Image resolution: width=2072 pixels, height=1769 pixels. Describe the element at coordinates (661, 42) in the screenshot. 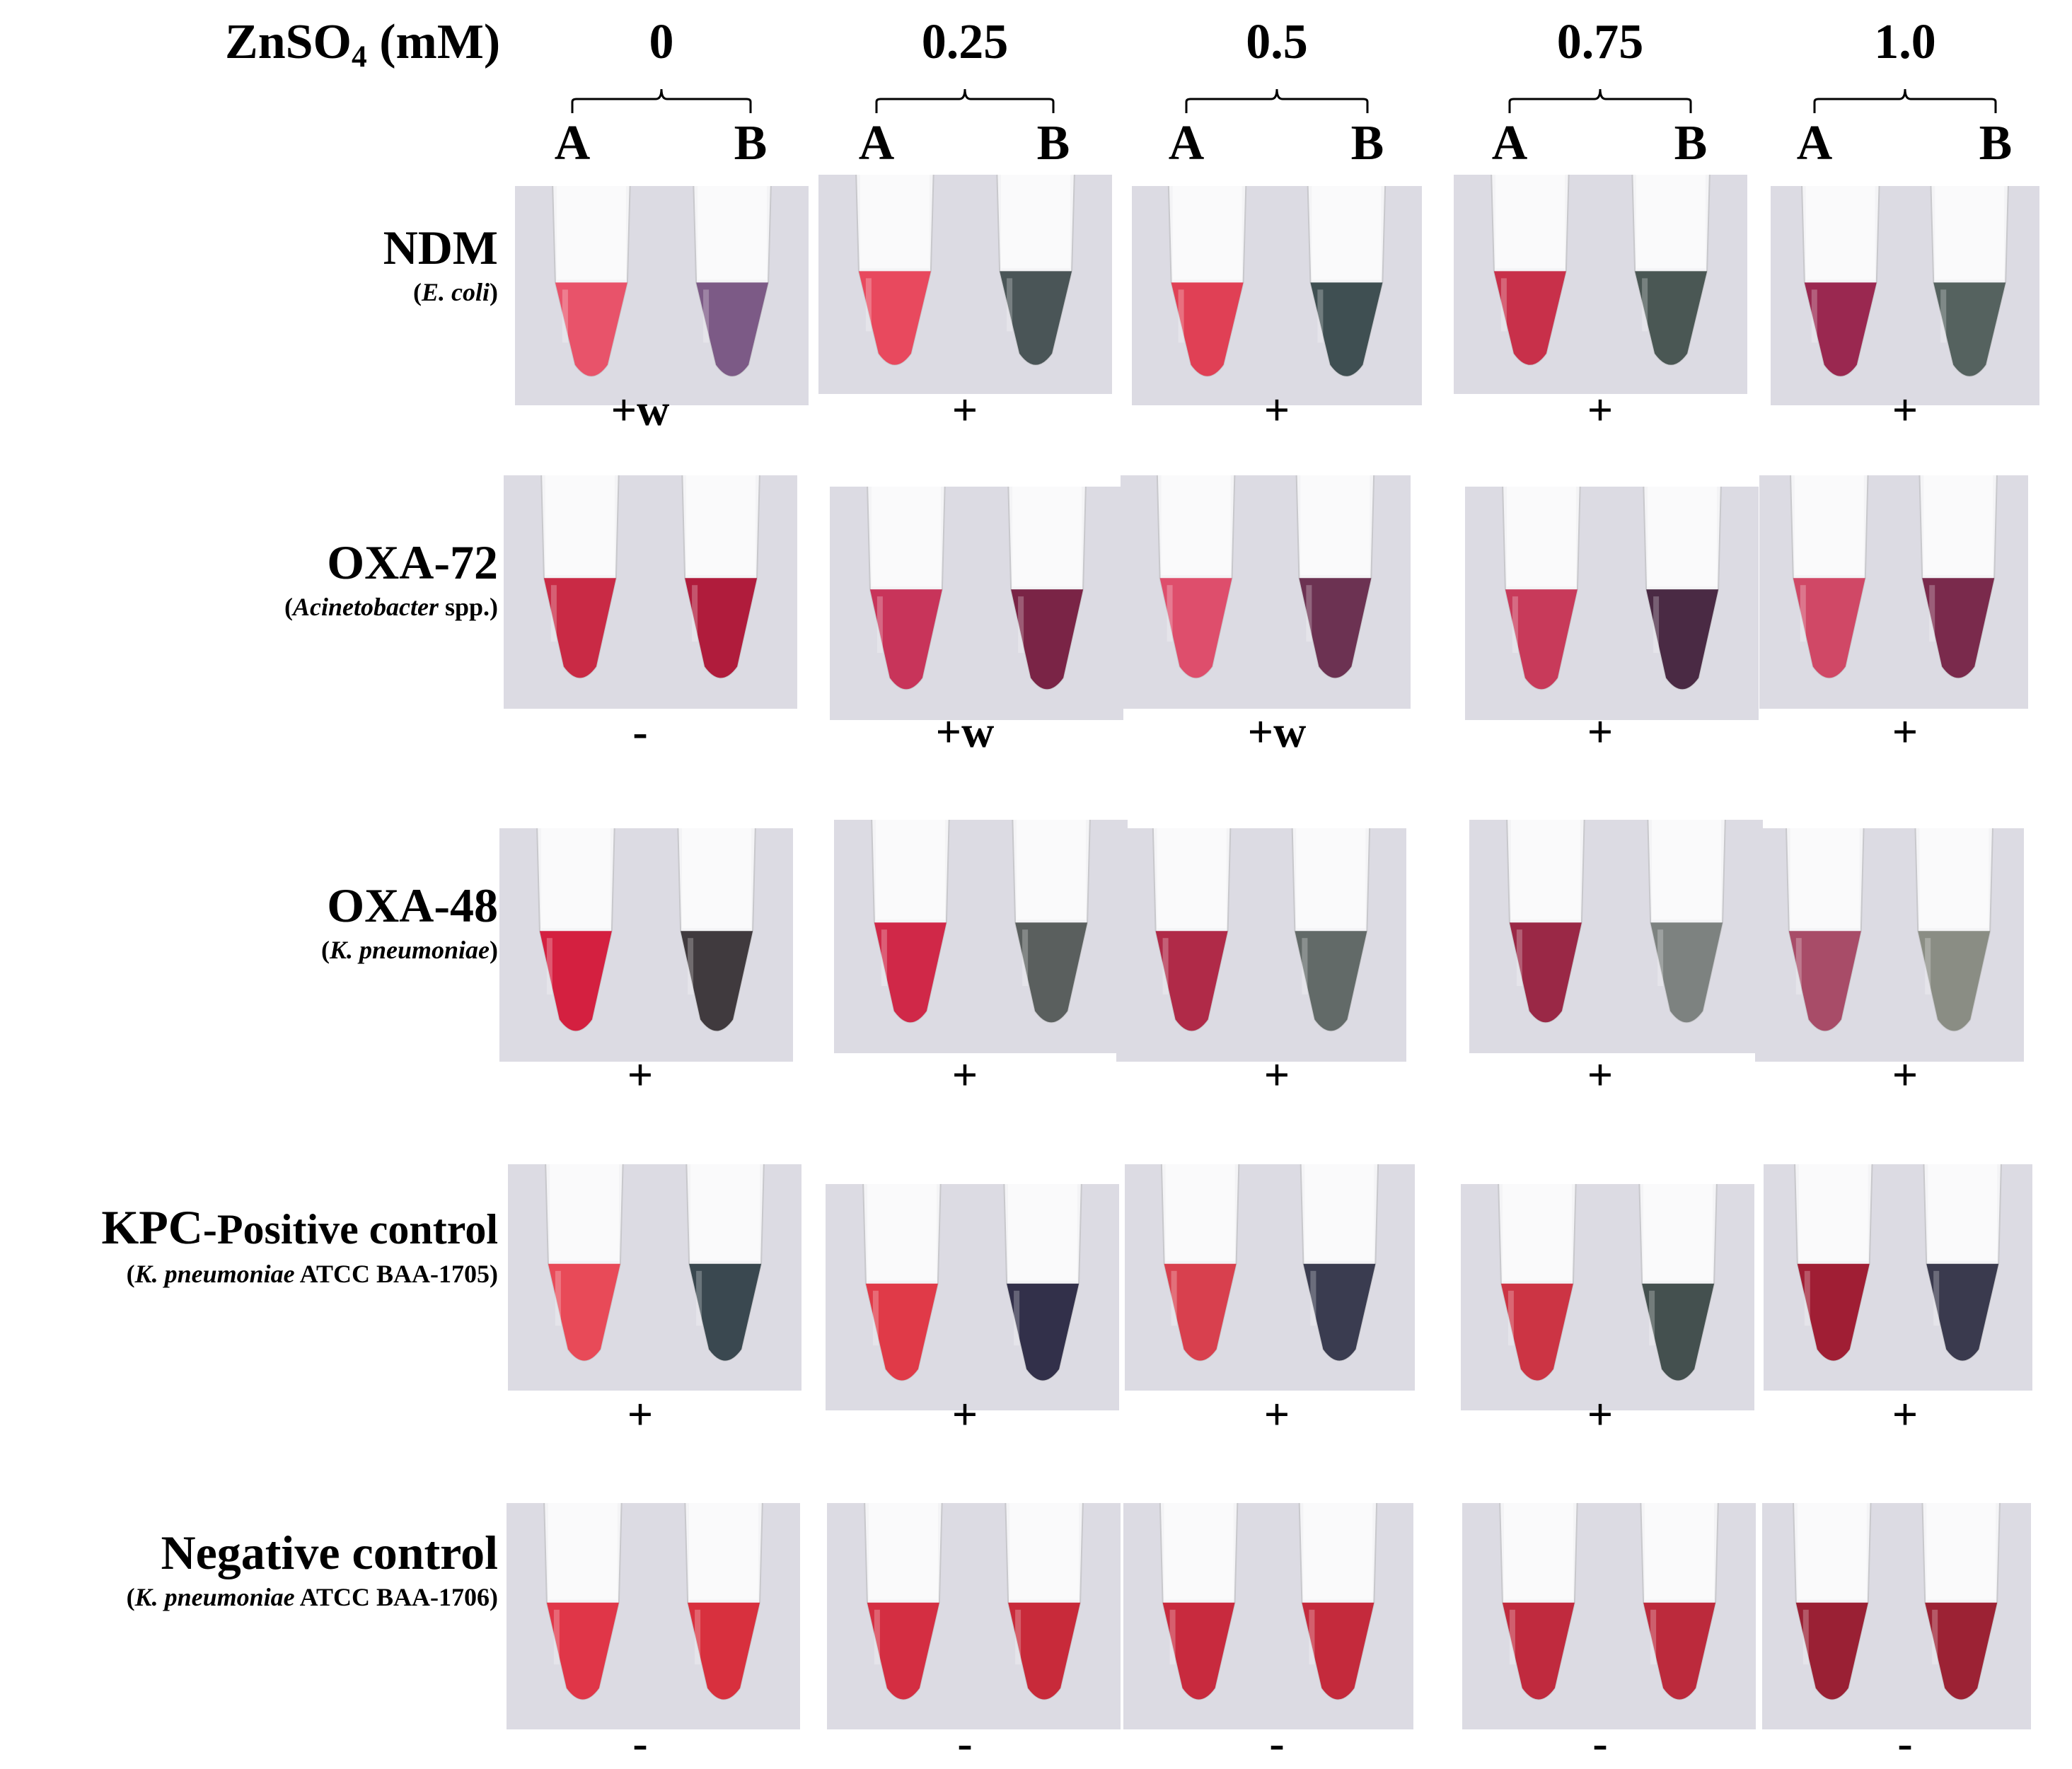

I see `concentration-label: 0` at that location.